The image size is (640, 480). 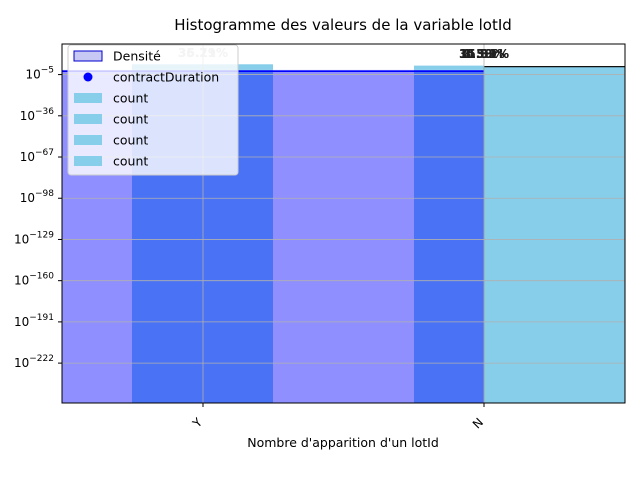 I want to click on ytick-label-5: 10−160, so click(x=34, y=280).